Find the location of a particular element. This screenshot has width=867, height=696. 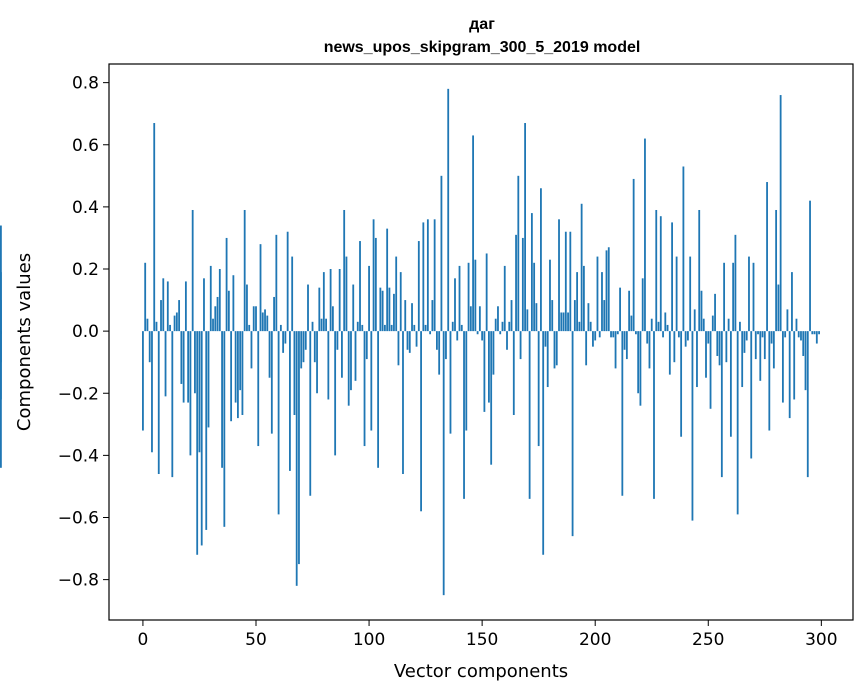

y-axis-ticks: −0.8 −0.6 −0.4 −0.2 0.0 0.2 0.4 0.6 0.8 is located at coordinates (83, 332).